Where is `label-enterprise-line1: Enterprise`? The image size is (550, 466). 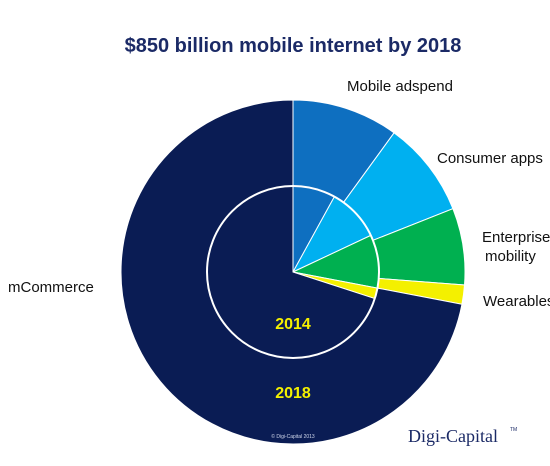 label-enterprise-line1: Enterprise is located at coordinates (516, 237).